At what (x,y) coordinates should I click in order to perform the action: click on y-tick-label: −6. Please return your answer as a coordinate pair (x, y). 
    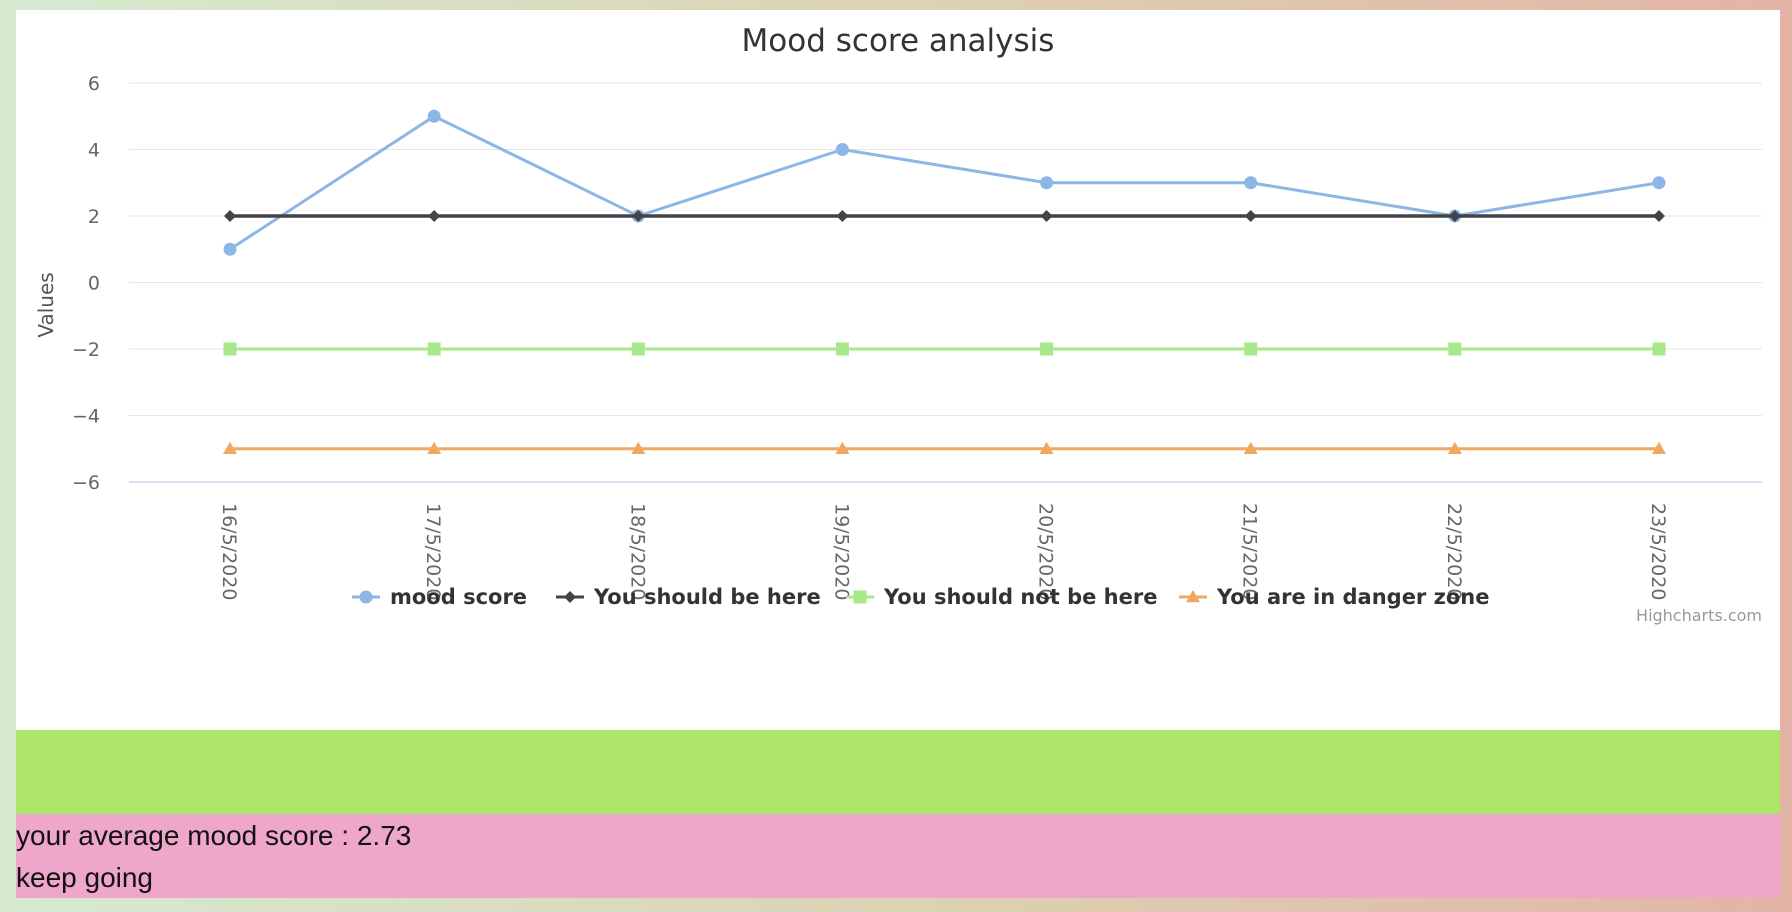
    Looking at the image, I should click on (86, 483).